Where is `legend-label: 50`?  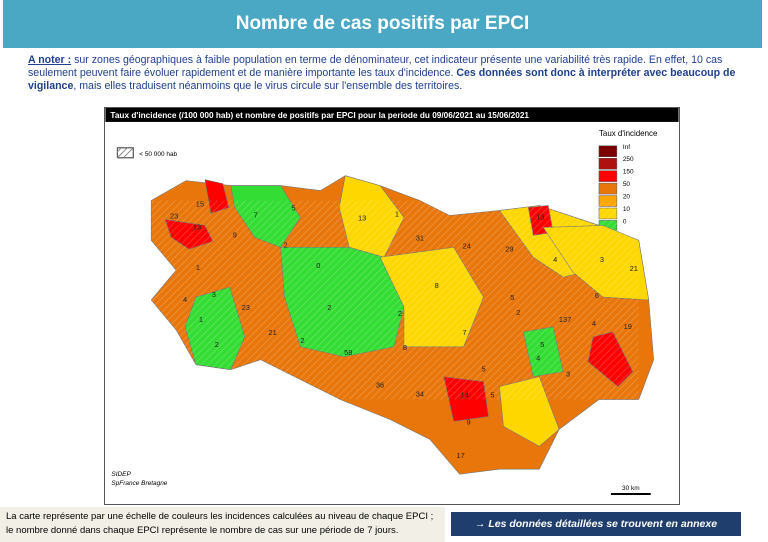
legend-label: 50 is located at coordinates (627, 184).